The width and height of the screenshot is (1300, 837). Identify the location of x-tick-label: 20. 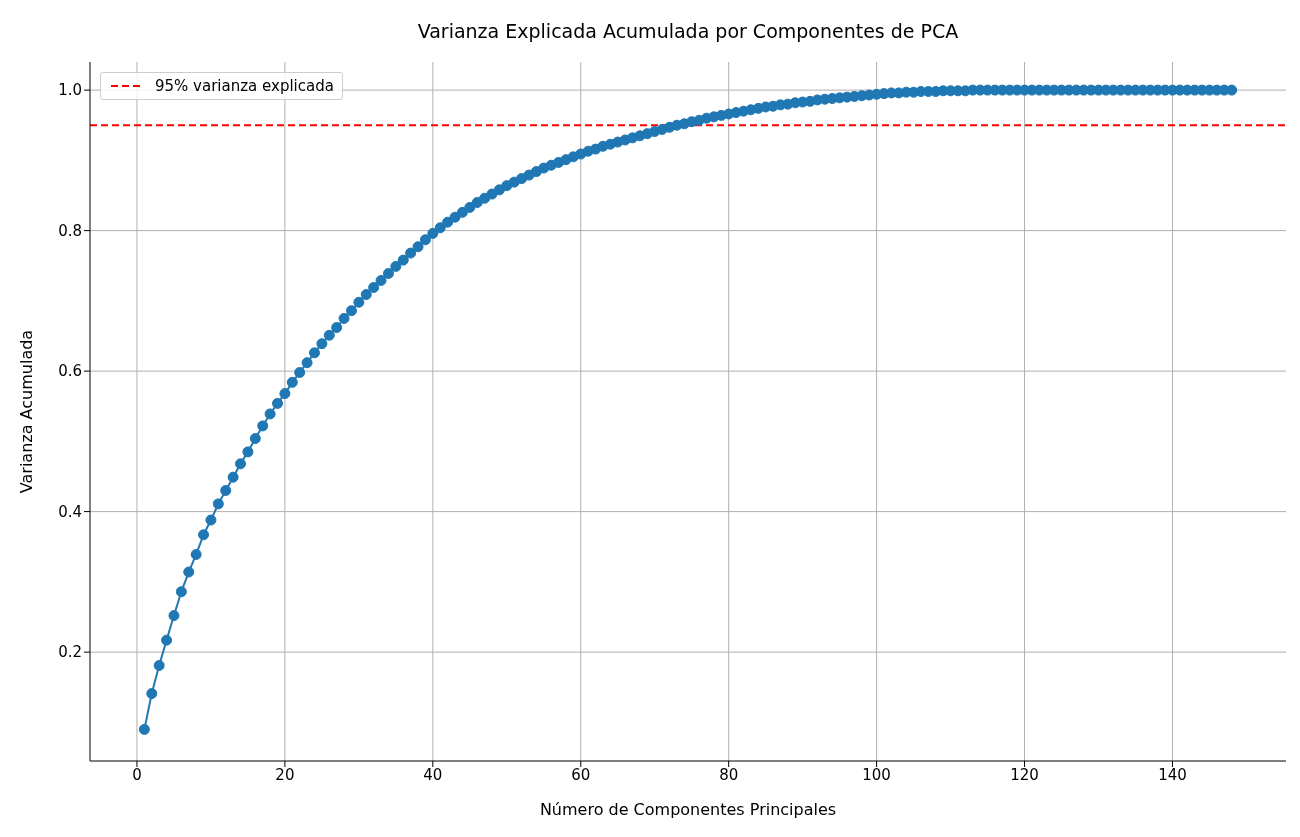
(285, 774).